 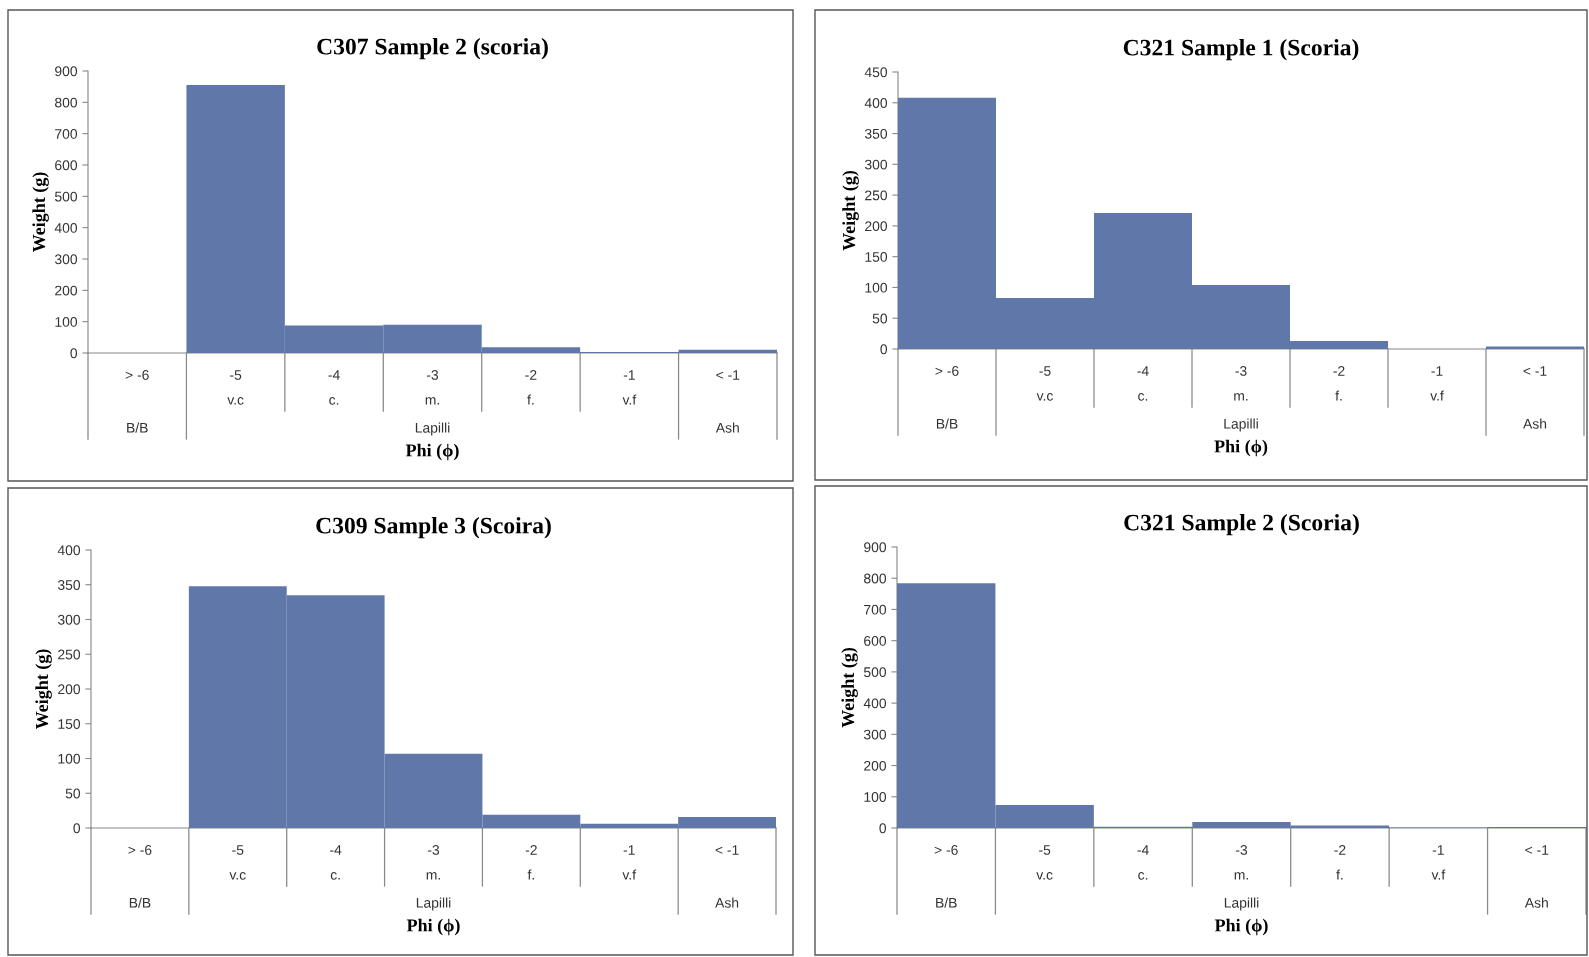 I want to click on chart-title: C307 Sample 2 (scoria), so click(x=432, y=48).